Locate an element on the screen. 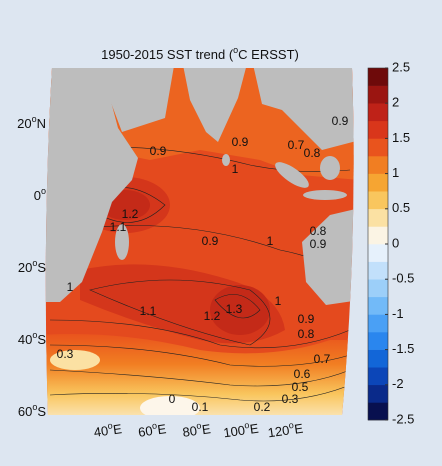 Image resolution: width=442 pixels, height=466 pixels. colorbar-tick-label: 2.5 is located at coordinates (401, 66).